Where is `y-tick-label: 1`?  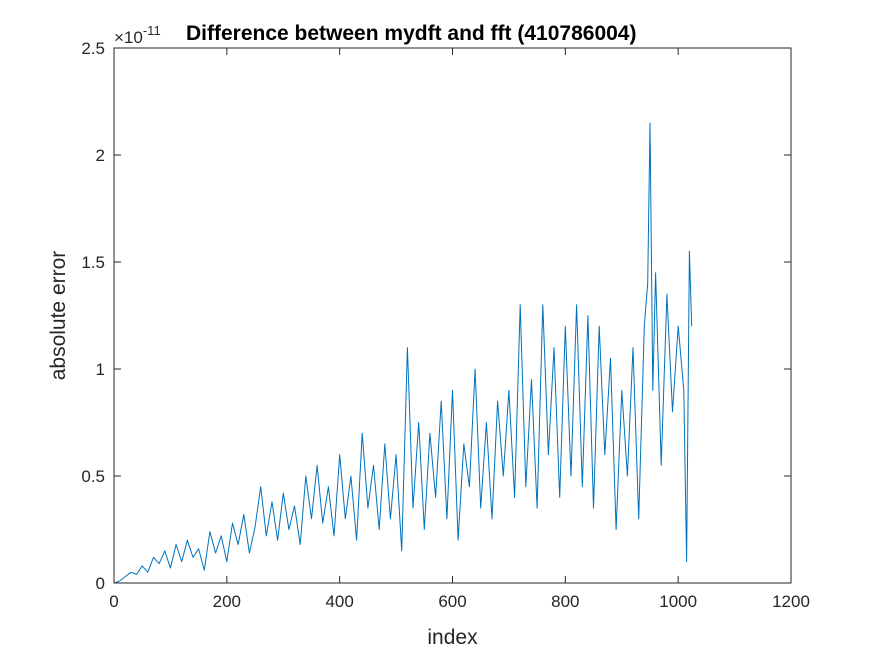
y-tick-label: 1 is located at coordinates (100, 369).